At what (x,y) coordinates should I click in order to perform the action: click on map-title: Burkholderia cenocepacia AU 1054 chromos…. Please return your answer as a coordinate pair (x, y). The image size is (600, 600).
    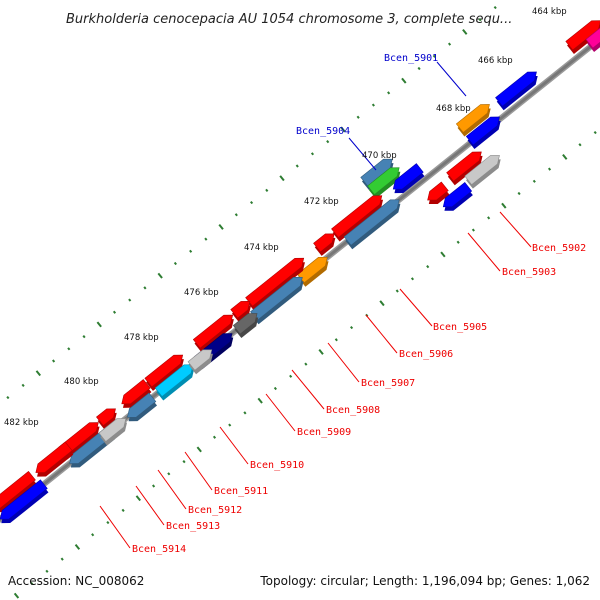
    Looking at the image, I should click on (289, 19).